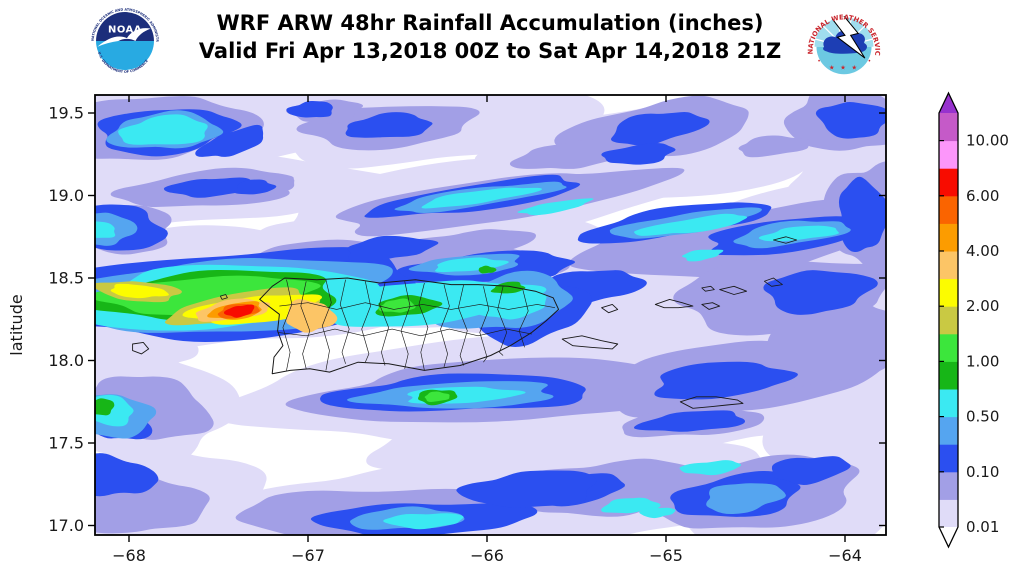 The width and height of the screenshot is (1024, 575). Describe the element at coordinates (141, 348) in the screenshot. I see `island-outline-mona` at that location.